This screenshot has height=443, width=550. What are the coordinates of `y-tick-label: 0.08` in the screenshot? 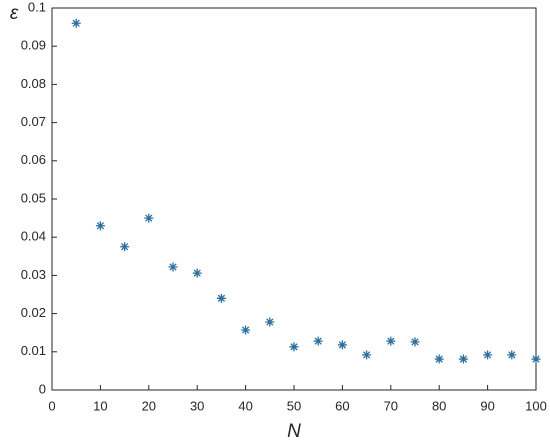 It's located at (33, 83).